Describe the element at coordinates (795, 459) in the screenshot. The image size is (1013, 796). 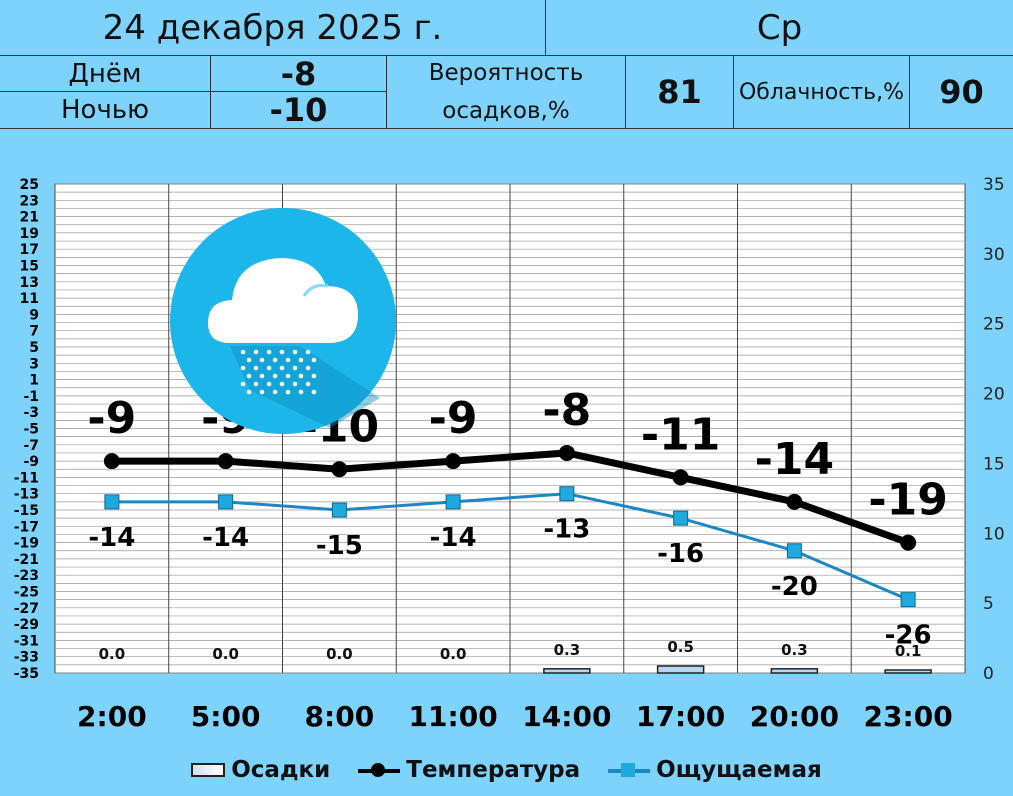
I see `temperature-label: -14` at that location.